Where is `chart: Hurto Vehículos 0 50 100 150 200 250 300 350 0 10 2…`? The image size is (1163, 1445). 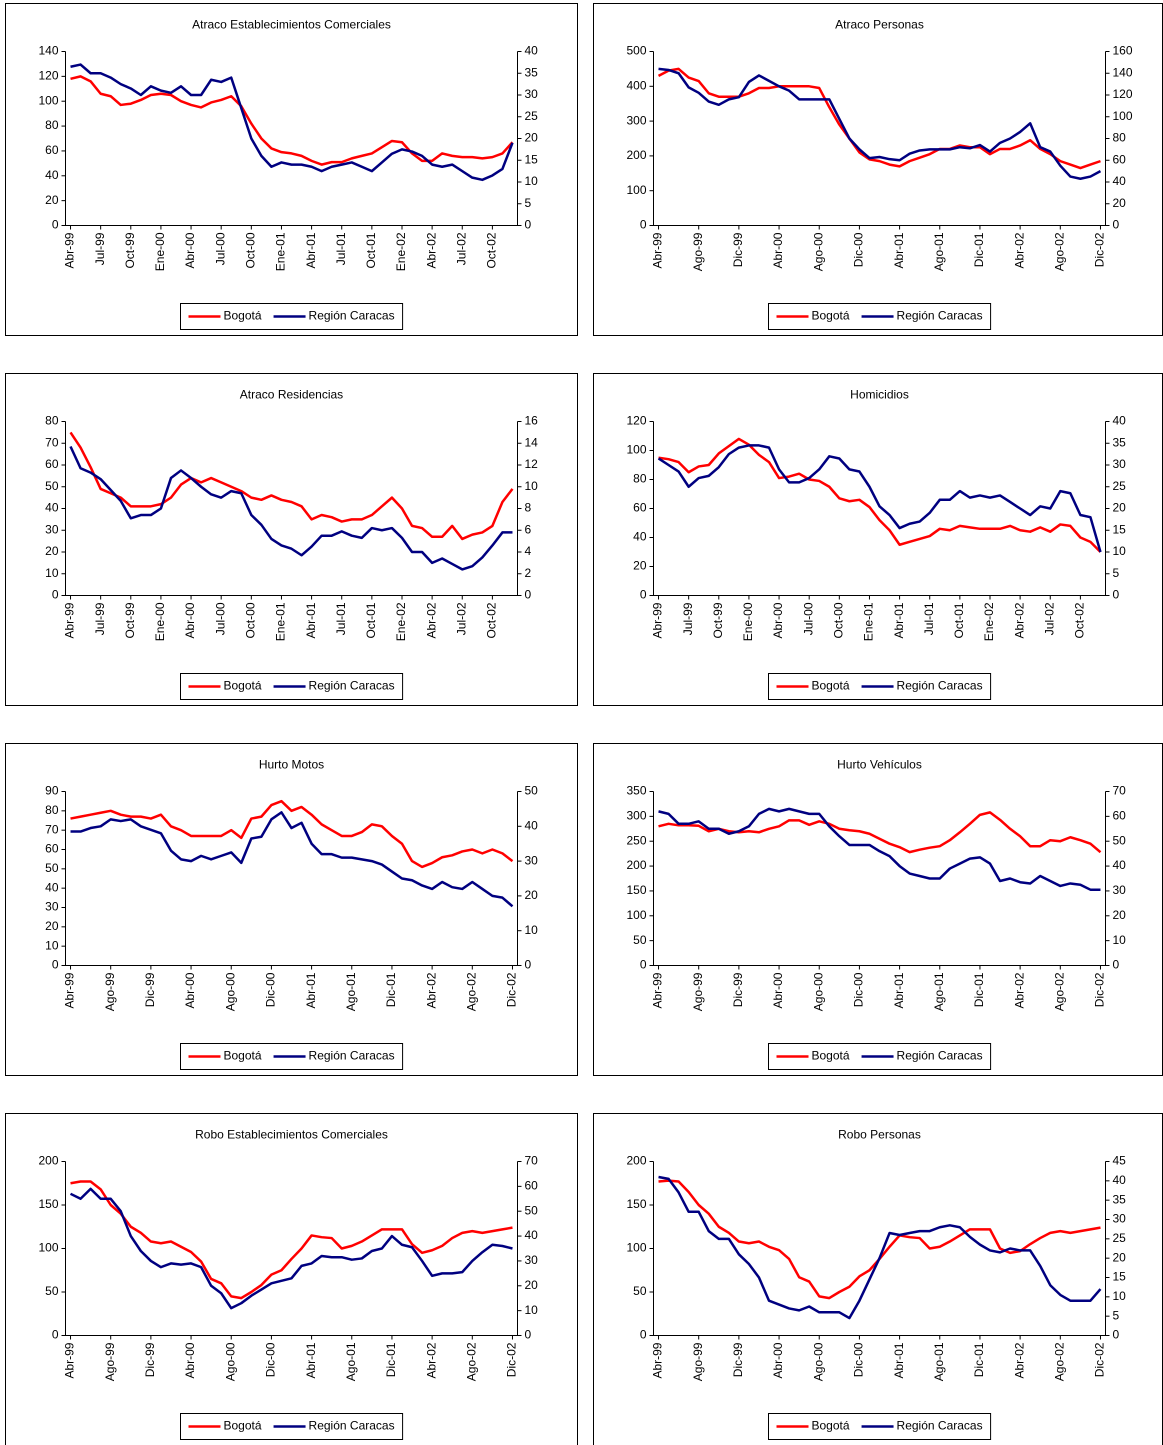
chart: Hurto Vehículos 0 50 100 150 200 250 300 350 0 10 2… is located at coordinates (878, 909).